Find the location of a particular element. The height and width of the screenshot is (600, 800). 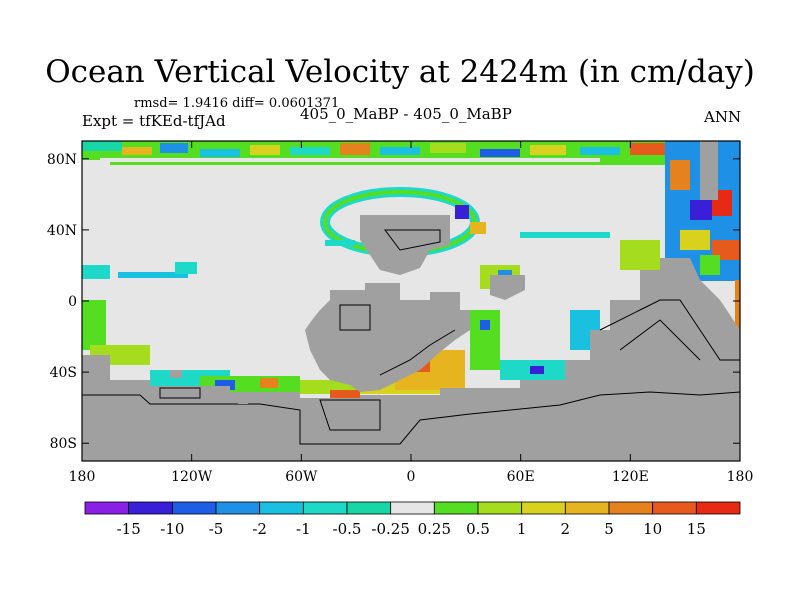

colorbar-label: -0.25 is located at coordinates (390, 529).